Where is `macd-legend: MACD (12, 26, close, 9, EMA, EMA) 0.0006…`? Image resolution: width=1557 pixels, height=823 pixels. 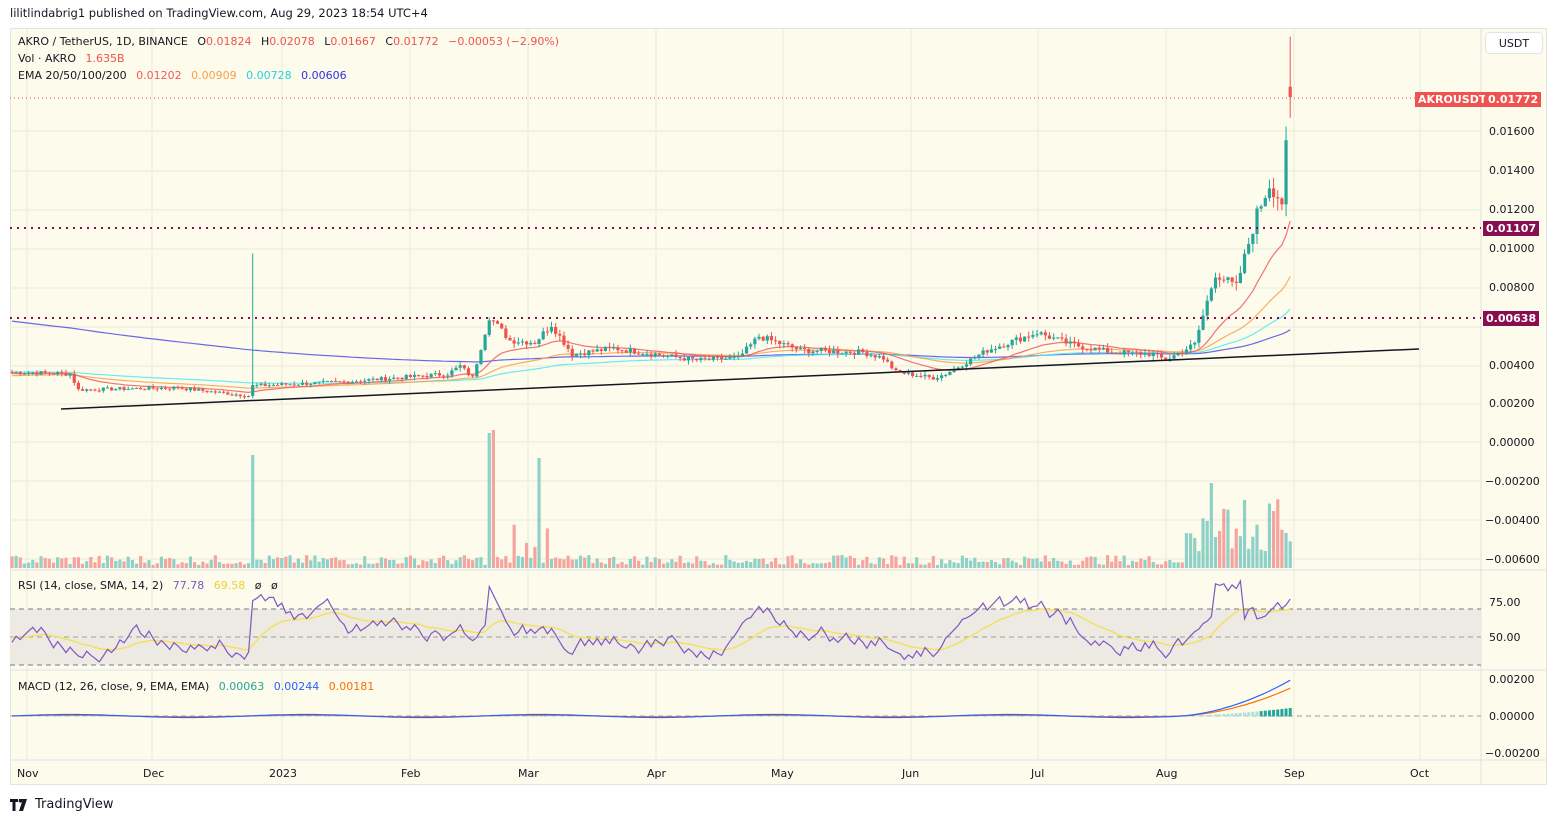 macd-legend: MACD (12, 26, close, 9, EMA, EMA) 0.0006… is located at coordinates (199, 686).